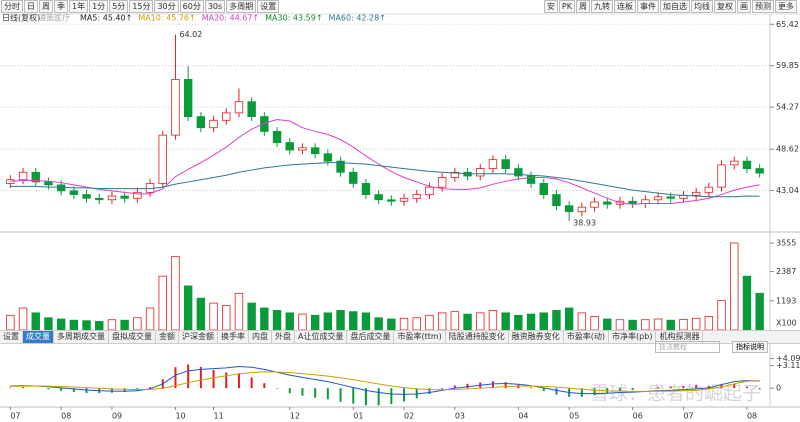 The height and width of the screenshot is (422, 800). What do you see at coordinates (295, 416) in the screenshot?
I see `x-tick-label: 12` at bounding box center [295, 416].